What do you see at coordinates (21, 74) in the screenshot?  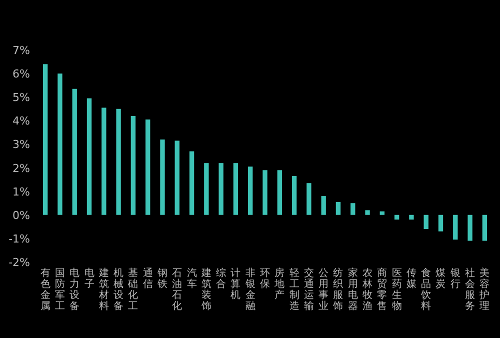 I see `y-tick-label: 6%` at bounding box center [21, 74].